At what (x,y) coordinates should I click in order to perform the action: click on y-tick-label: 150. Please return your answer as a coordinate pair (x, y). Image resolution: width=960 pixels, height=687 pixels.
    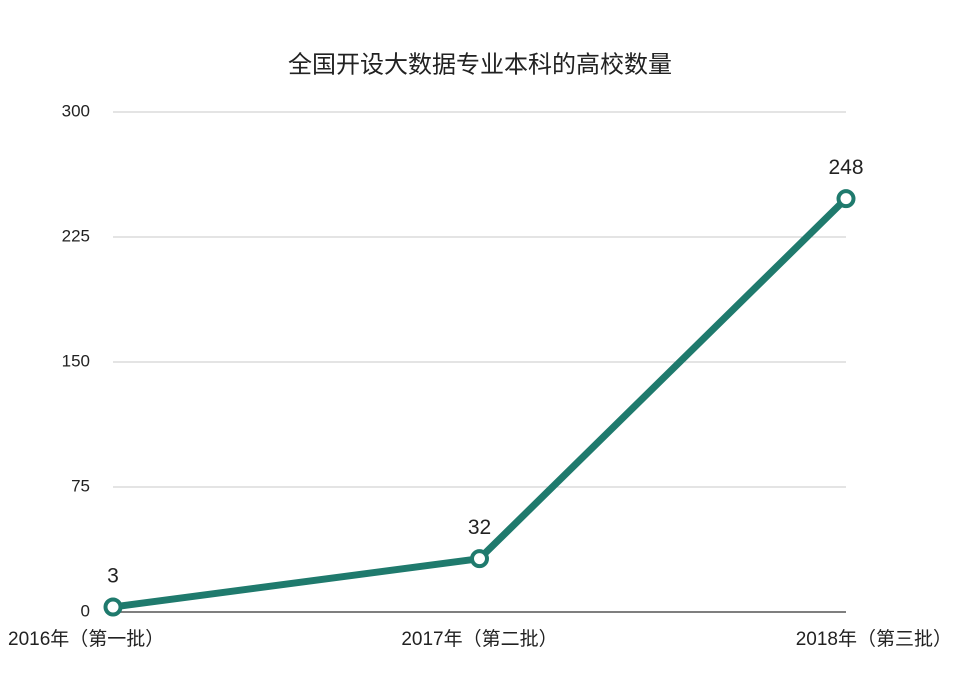
    Looking at the image, I should click on (76, 360).